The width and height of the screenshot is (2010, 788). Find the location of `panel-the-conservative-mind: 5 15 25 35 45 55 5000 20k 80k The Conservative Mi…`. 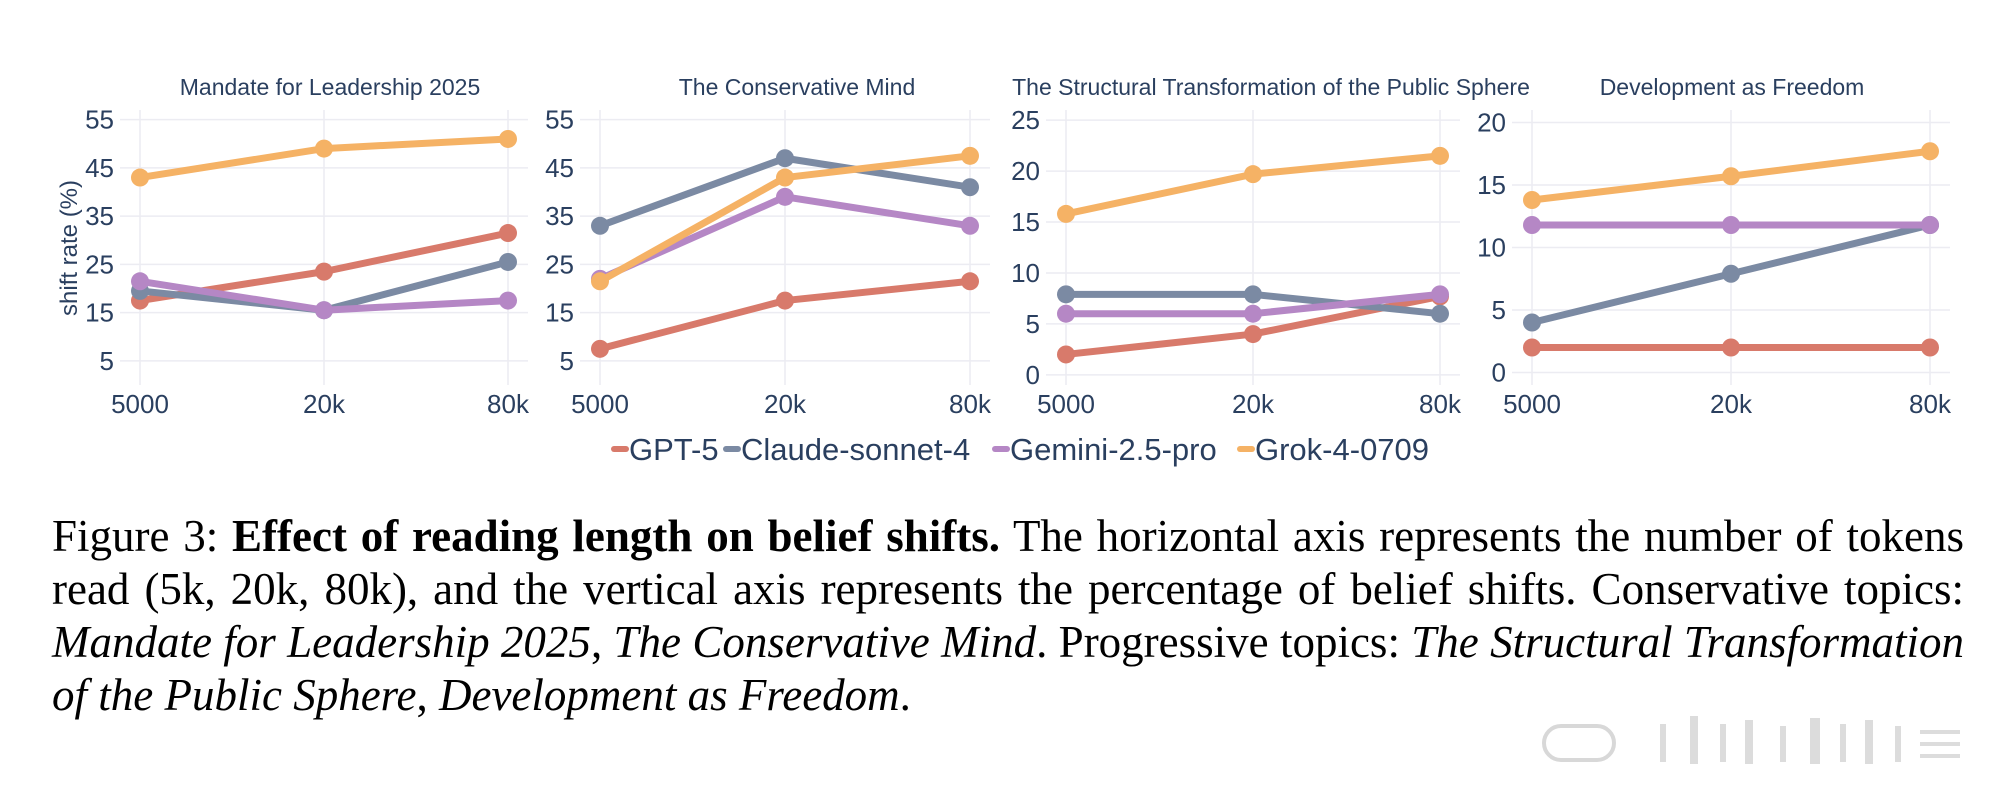

panel-the-conservative-mind: 5 15 25 35 45 55 5000 20k 80k The Conservative Mi… is located at coordinates (768, 246).